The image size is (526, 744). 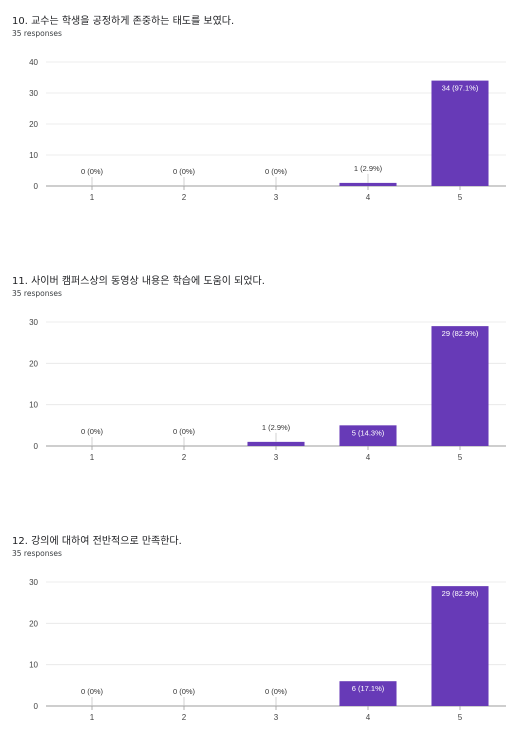 I want to click on data-label: 6 (17.1%), so click(x=368, y=688).